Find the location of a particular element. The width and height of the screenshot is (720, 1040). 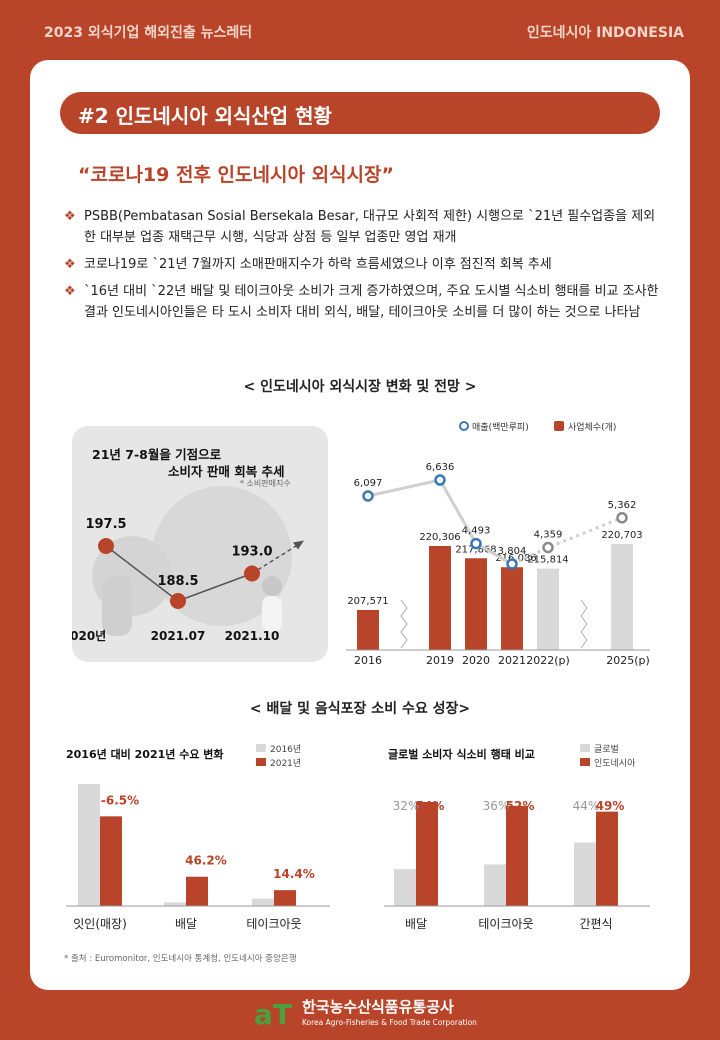

newsletter-title: 2023 외식기업 해외진출 뉴스레터 is located at coordinates (148, 33).